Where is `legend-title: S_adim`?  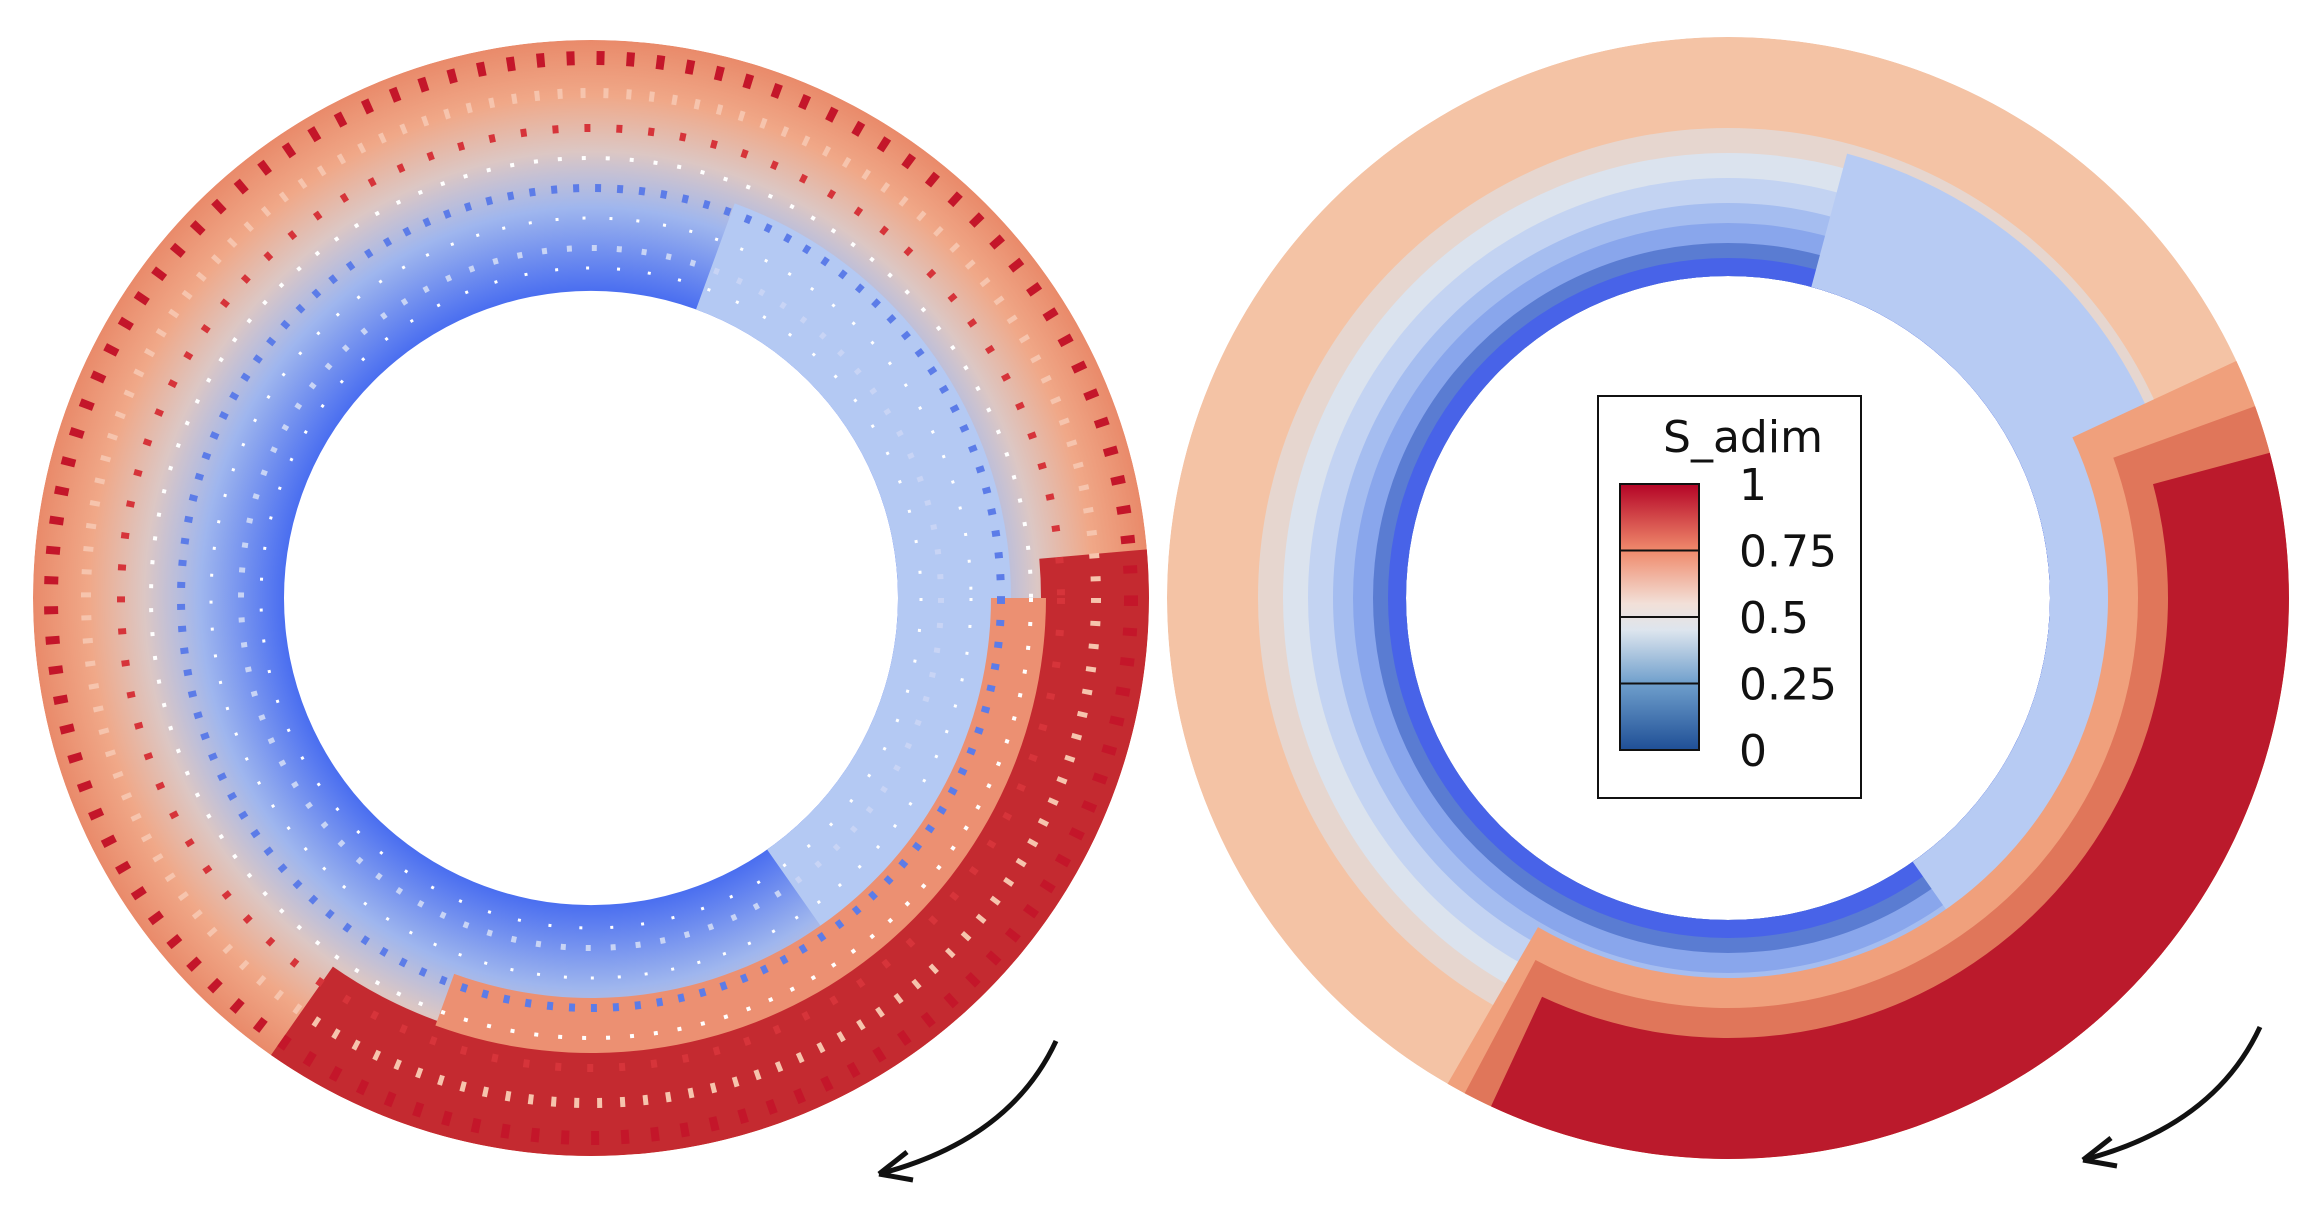
legend-title: S_adim is located at coordinates (1743, 437).